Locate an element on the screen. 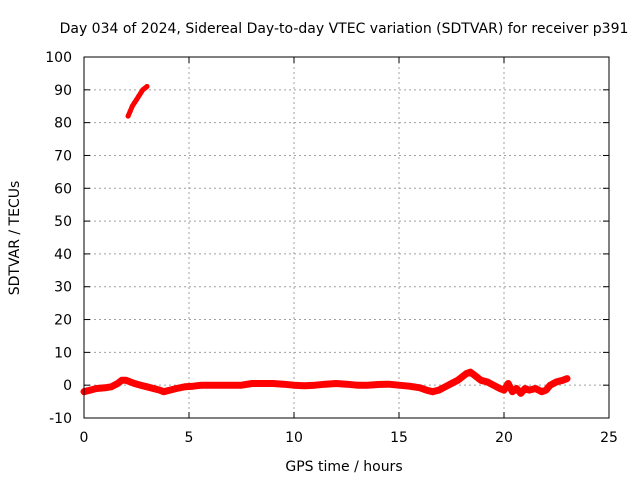 This screenshot has height=480, width=640. y-tick-label: 0 is located at coordinates (67, 386).